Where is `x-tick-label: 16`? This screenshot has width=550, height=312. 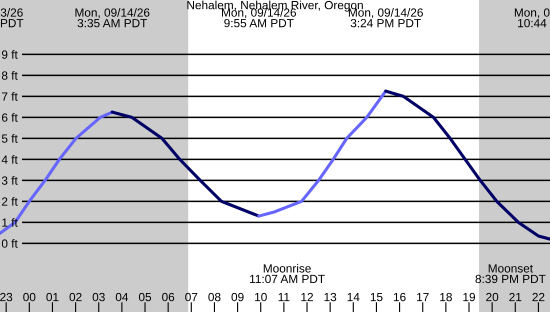 x-tick-label: 16 is located at coordinates (400, 297).